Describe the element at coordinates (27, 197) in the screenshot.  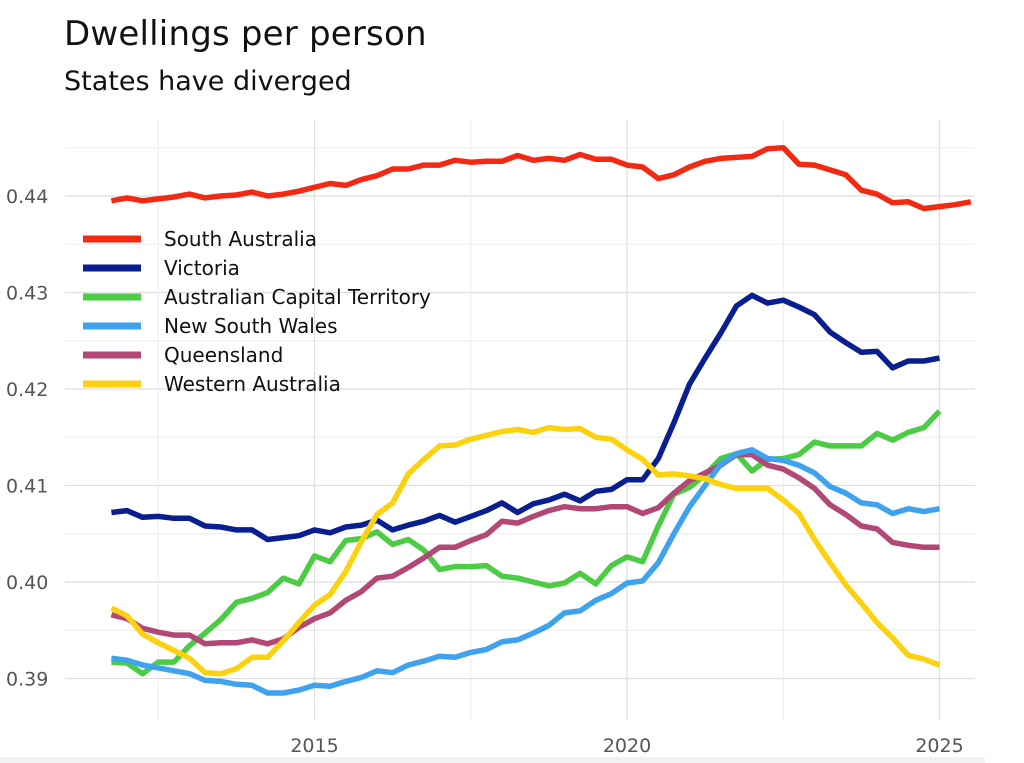
I see `y-tick-label: 0.44` at that location.